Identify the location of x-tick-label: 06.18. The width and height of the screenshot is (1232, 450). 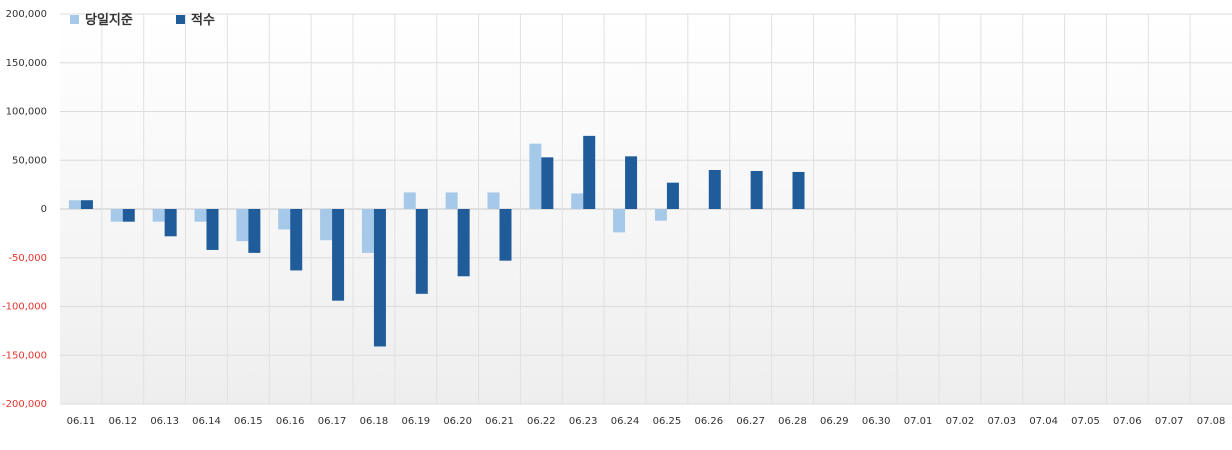
(374, 421).